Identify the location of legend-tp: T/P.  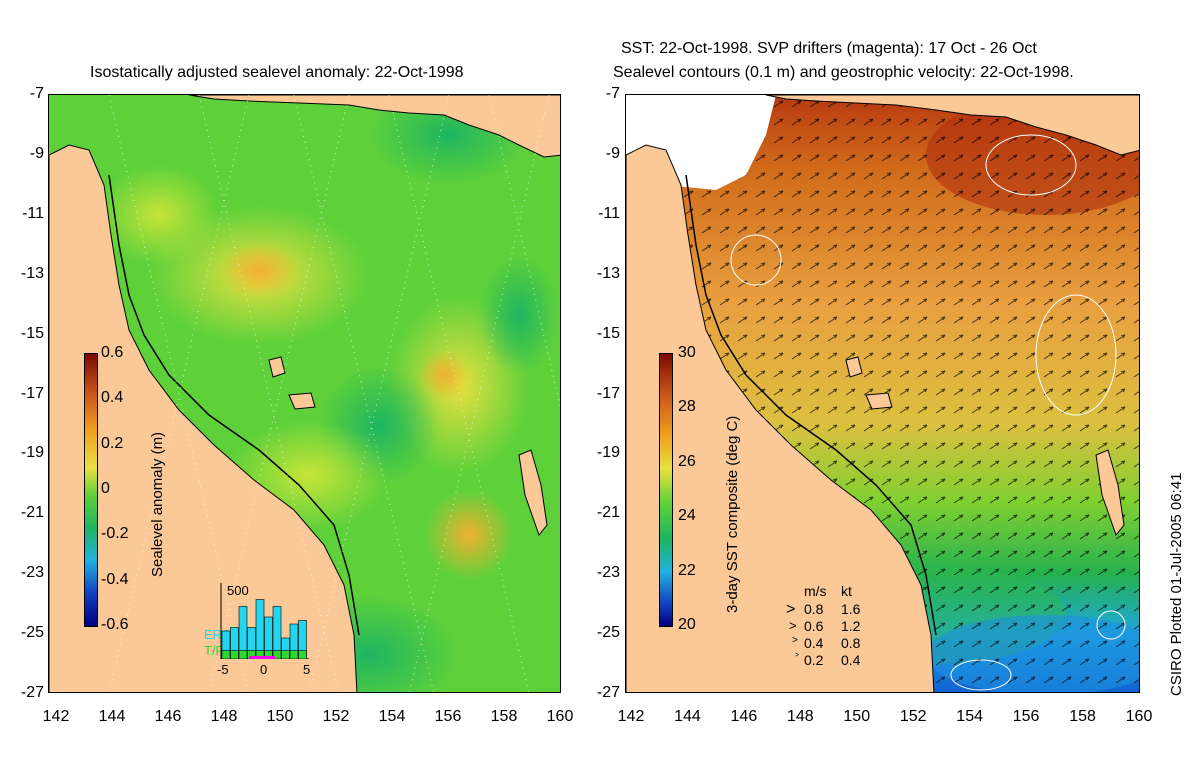
(214, 650).